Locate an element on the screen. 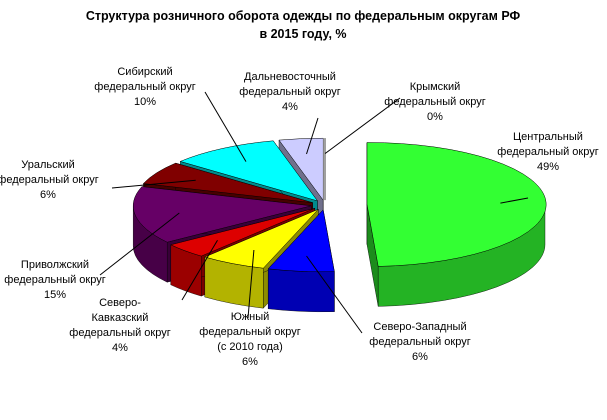 This screenshot has height=420, width=607. slice-label: Южный федеральный округ (с 2010 года) is located at coordinates (249, 332).